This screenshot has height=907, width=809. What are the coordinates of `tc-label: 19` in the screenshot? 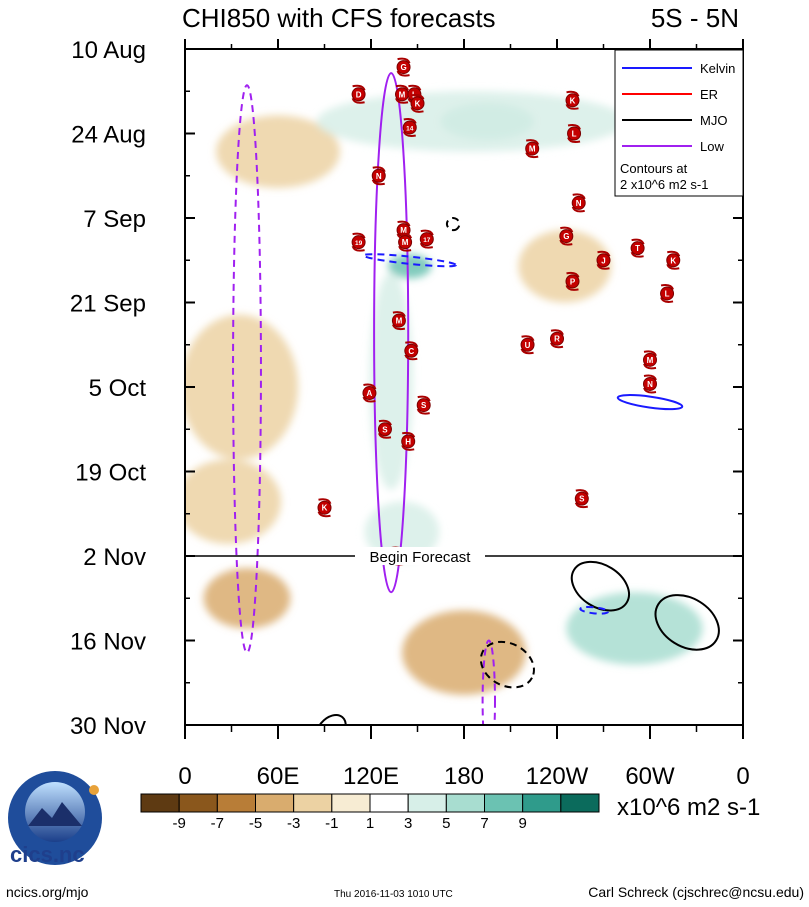 It's located at (359, 243).